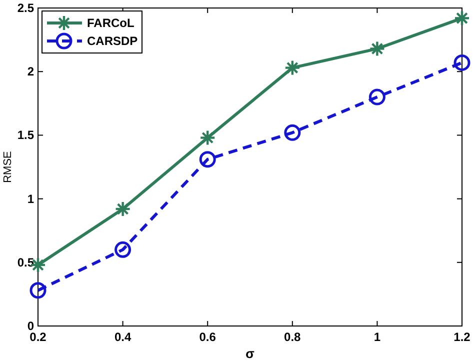 This screenshot has width=474, height=362. Describe the element at coordinates (30, 199) in the screenshot. I see `y-tick-label: 1` at that location.